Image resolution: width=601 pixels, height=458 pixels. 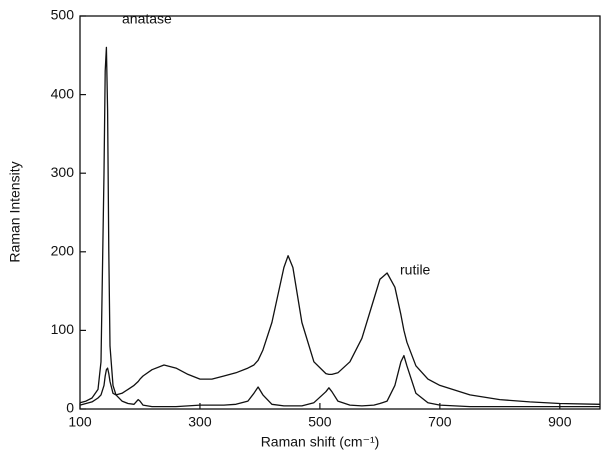 What do you see at coordinates (320, 422) in the screenshot?
I see `x-tick-label: 500` at bounding box center [320, 422].